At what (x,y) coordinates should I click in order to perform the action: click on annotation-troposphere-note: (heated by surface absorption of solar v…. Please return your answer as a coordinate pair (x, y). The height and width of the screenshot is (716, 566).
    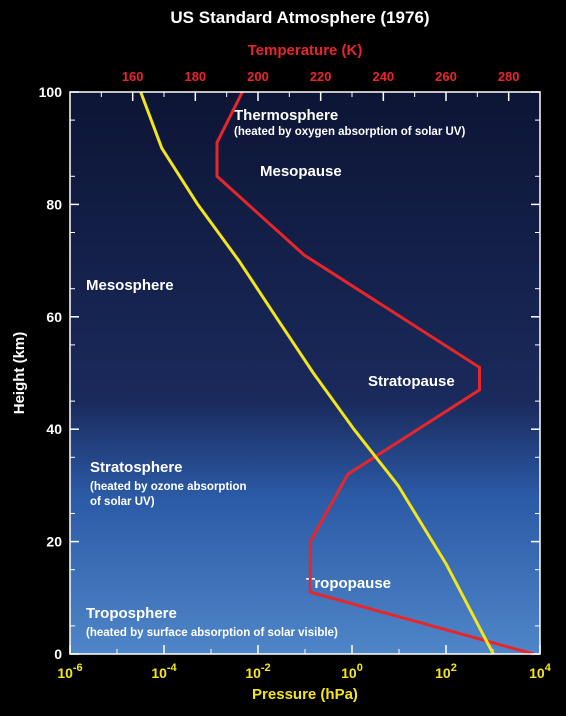
    Looking at the image, I should click on (212, 633).